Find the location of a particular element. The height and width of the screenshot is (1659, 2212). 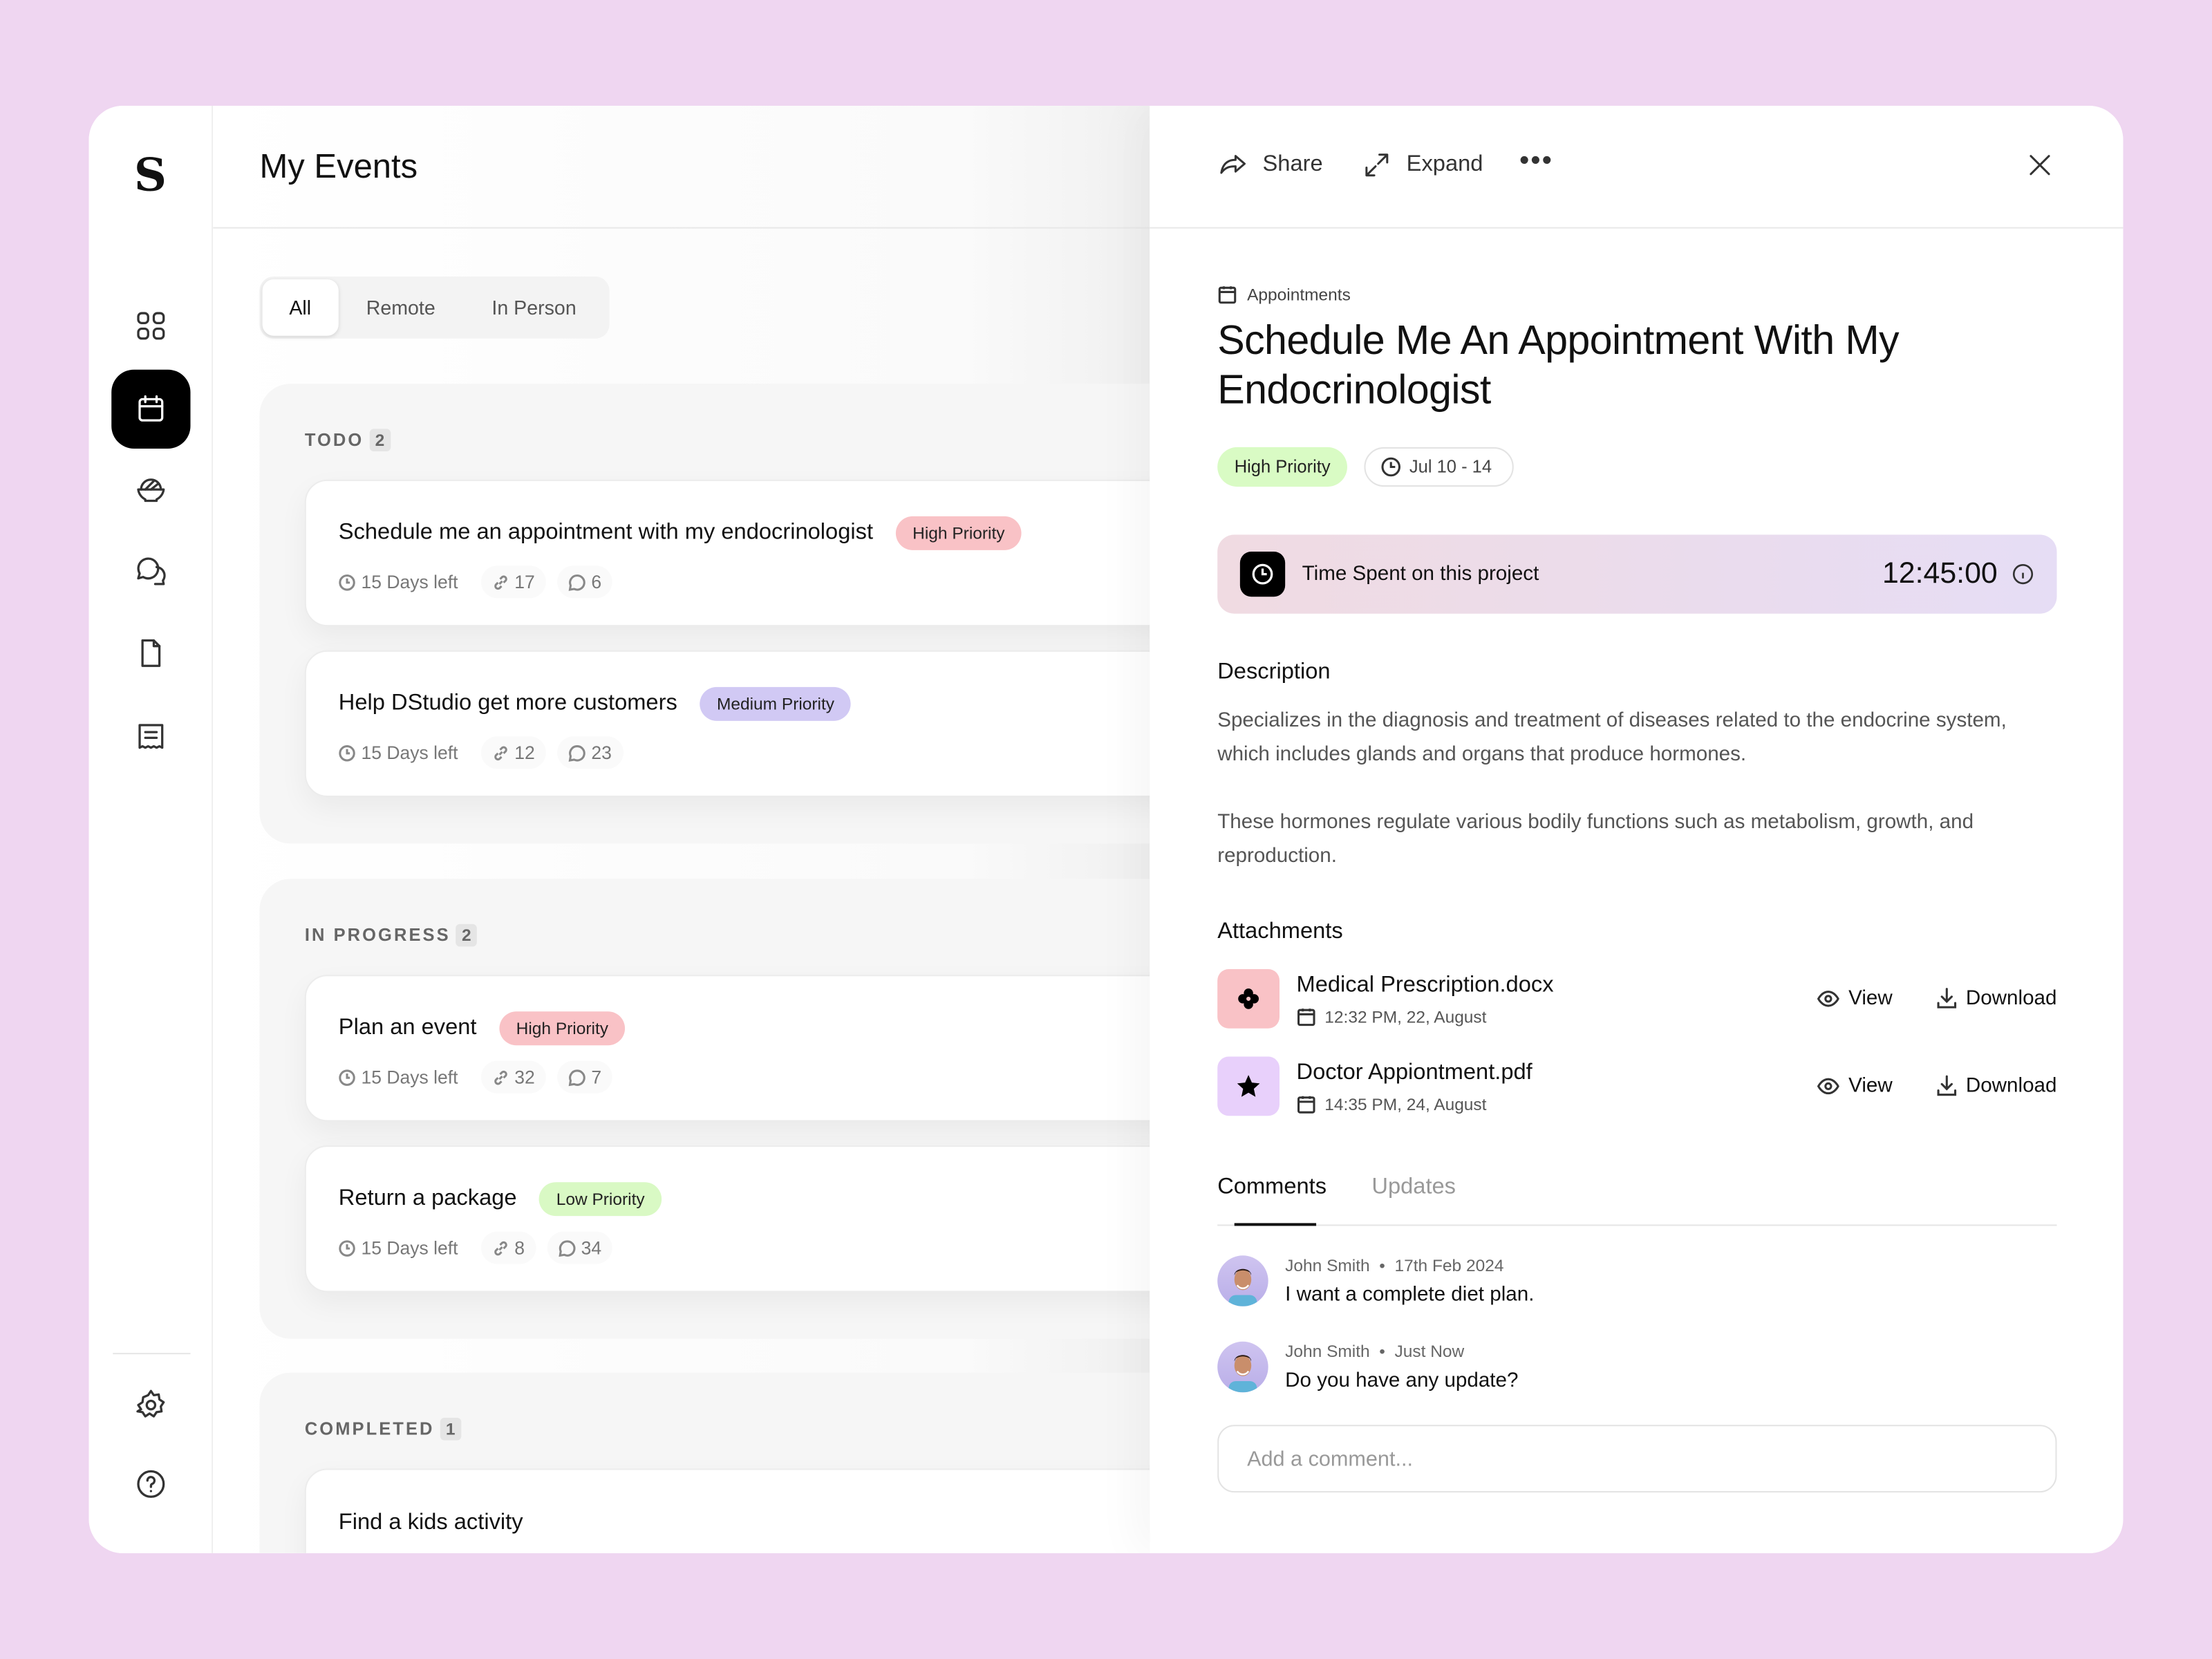

nav-events is located at coordinates (151, 409).